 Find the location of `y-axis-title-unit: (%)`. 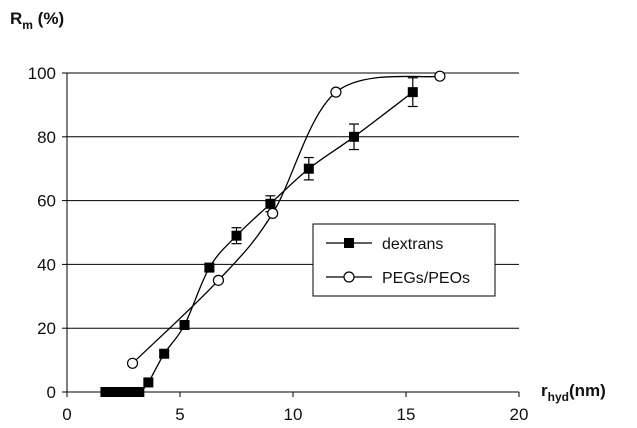

y-axis-title-unit: (%) is located at coordinates (48, 18).